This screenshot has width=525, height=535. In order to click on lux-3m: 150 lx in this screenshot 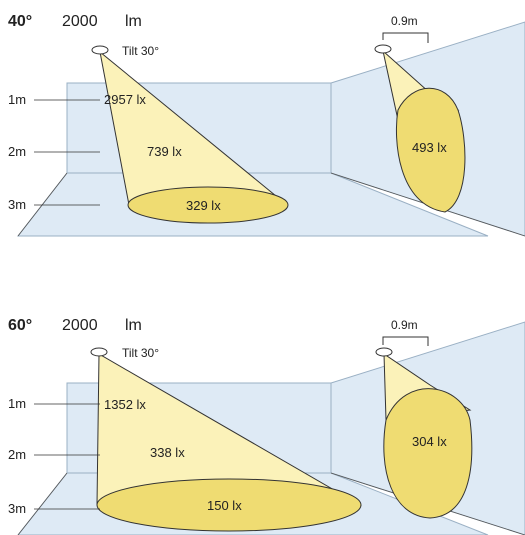, I will do `click(224, 505)`.